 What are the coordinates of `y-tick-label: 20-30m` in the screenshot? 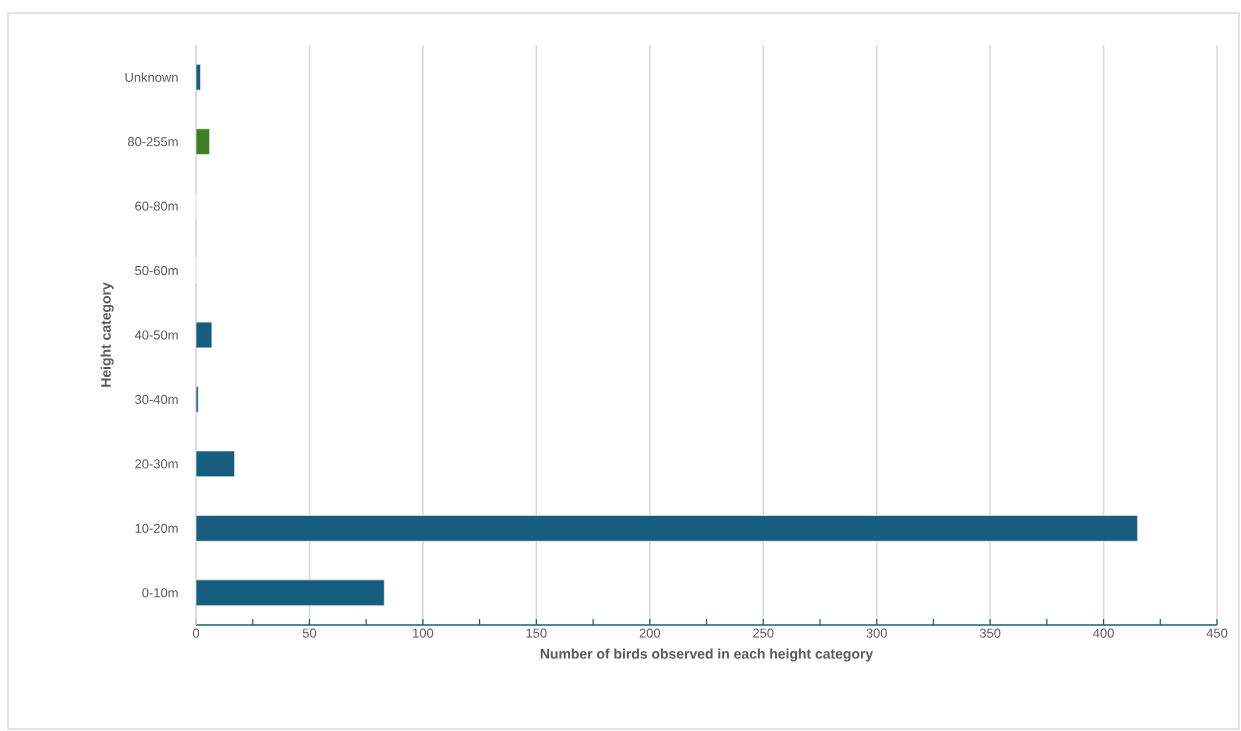 It's located at (156, 464).